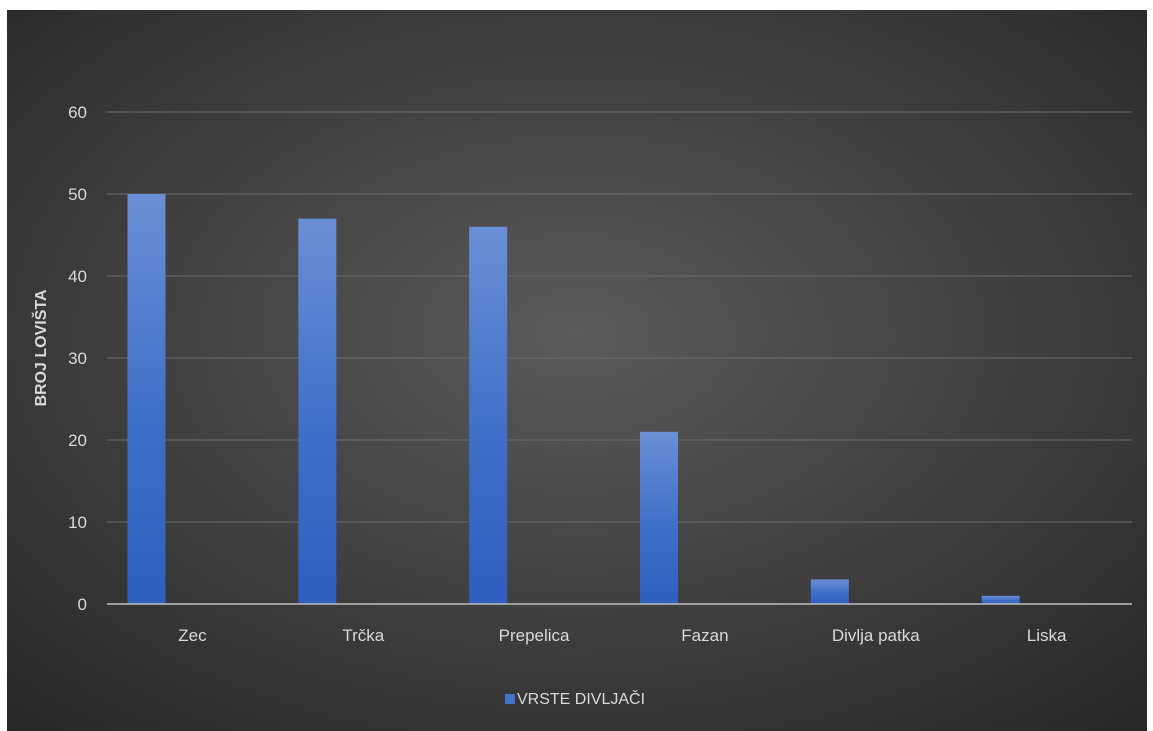 The width and height of the screenshot is (1153, 731). What do you see at coordinates (622, 635) in the screenshot?
I see `x-tick-labels: Zec Trčka Prepelica Fazan Divlja patka Liska` at bounding box center [622, 635].